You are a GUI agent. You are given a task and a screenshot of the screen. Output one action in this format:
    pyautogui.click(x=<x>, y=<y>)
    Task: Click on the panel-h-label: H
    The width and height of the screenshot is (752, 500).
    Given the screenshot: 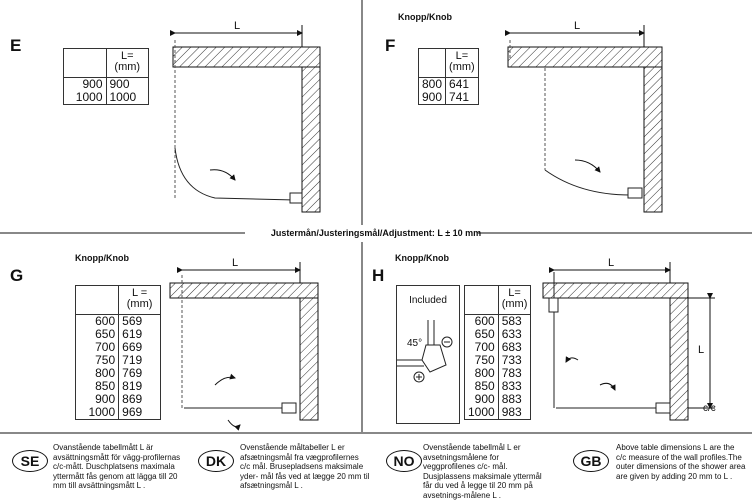 What is the action you would take?
    pyautogui.click(x=378, y=275)
    